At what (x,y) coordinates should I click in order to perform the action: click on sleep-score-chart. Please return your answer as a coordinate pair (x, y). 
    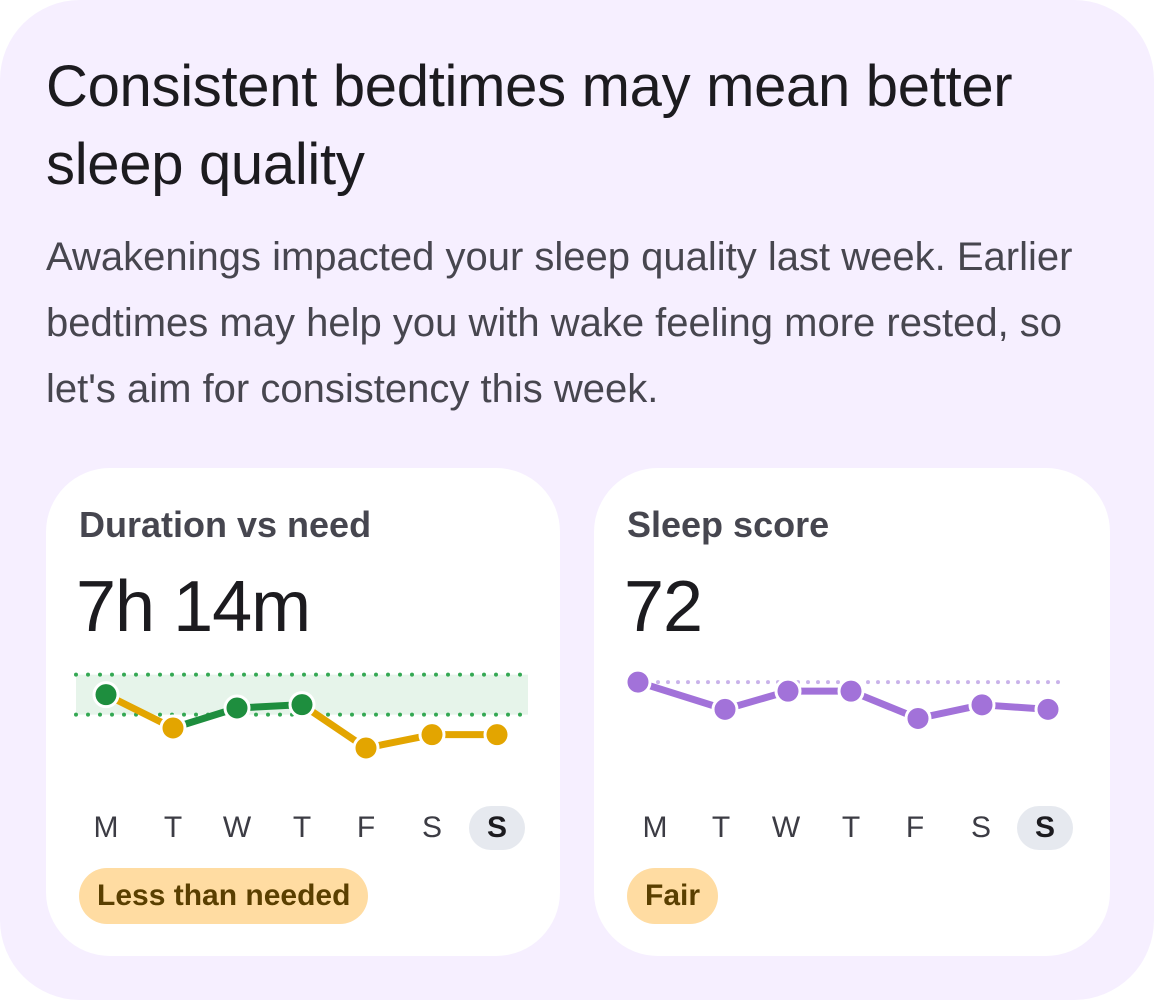
    Looking at the image, I should click on (845, 700).